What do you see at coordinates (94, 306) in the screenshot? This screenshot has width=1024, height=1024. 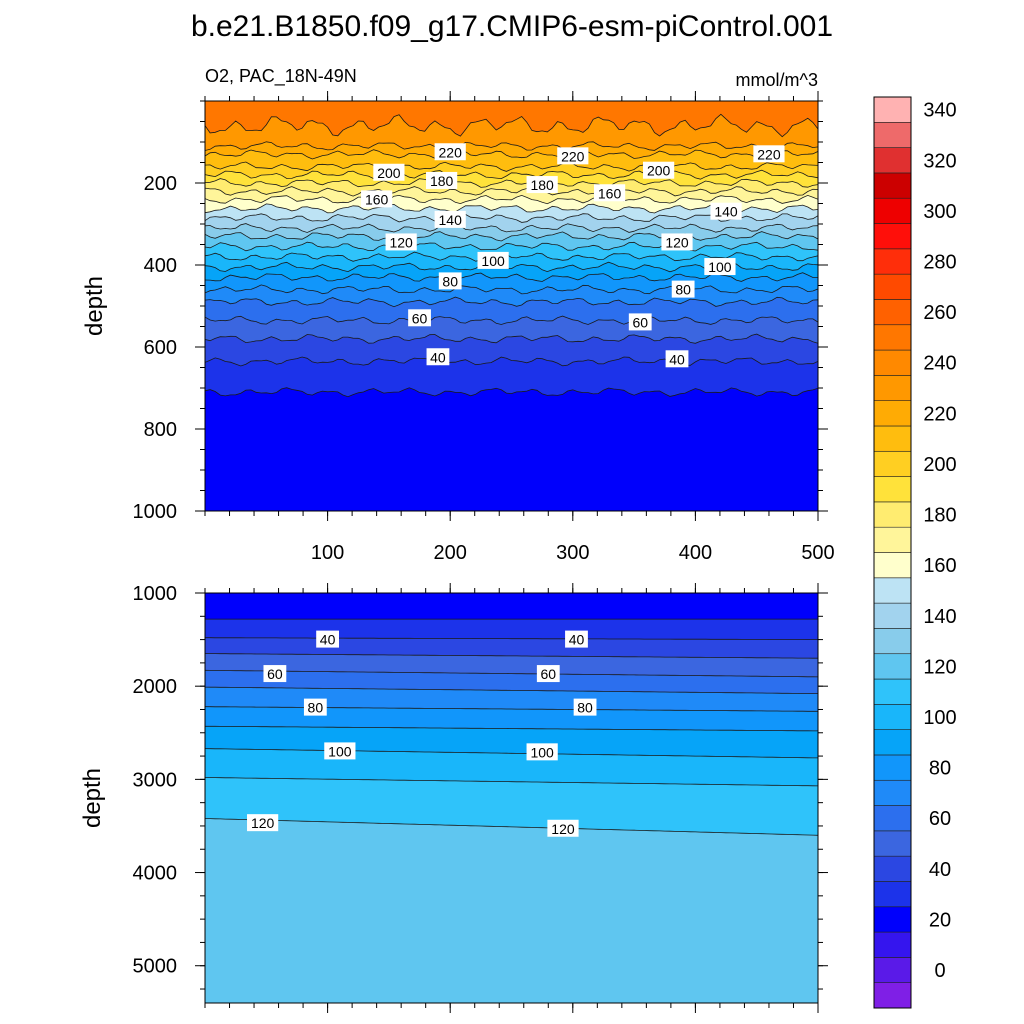 I see `upper-y-axis-title: depth` at bounding box center [94, 306].